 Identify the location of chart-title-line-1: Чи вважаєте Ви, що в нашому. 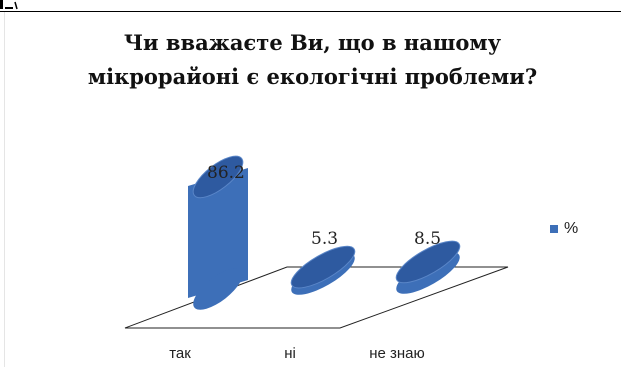
(312, 42).